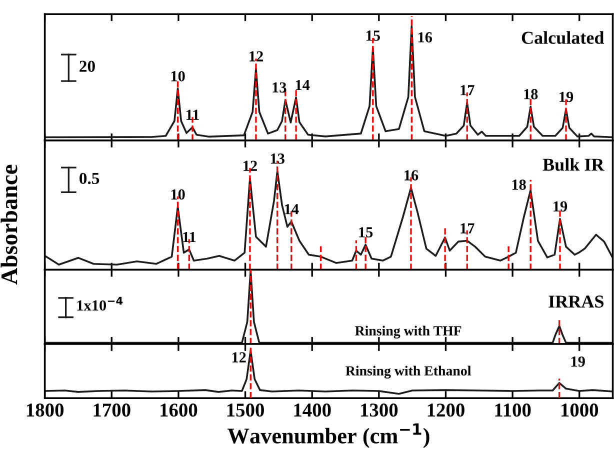 The height and width of the screenshot is (455, 614). I want to click on x-axis-title: Wavenumber (cm$^{−1}$), so click(329, 435).